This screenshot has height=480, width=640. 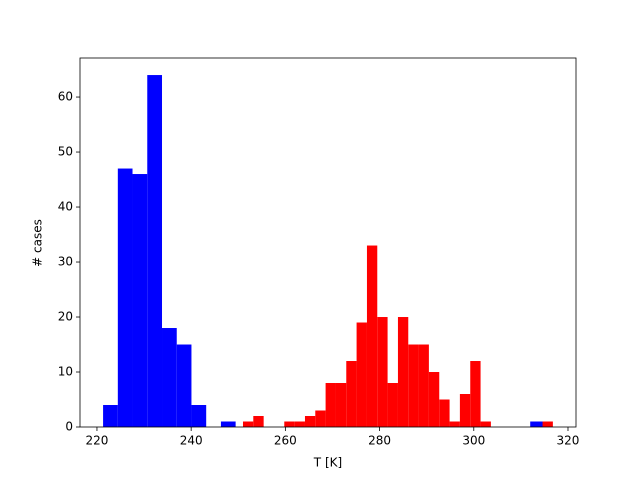 What do you see at coordinates (65, 262) in the screenshot?
I see `y-tick-label: 30` at bounding box center [65, 262].